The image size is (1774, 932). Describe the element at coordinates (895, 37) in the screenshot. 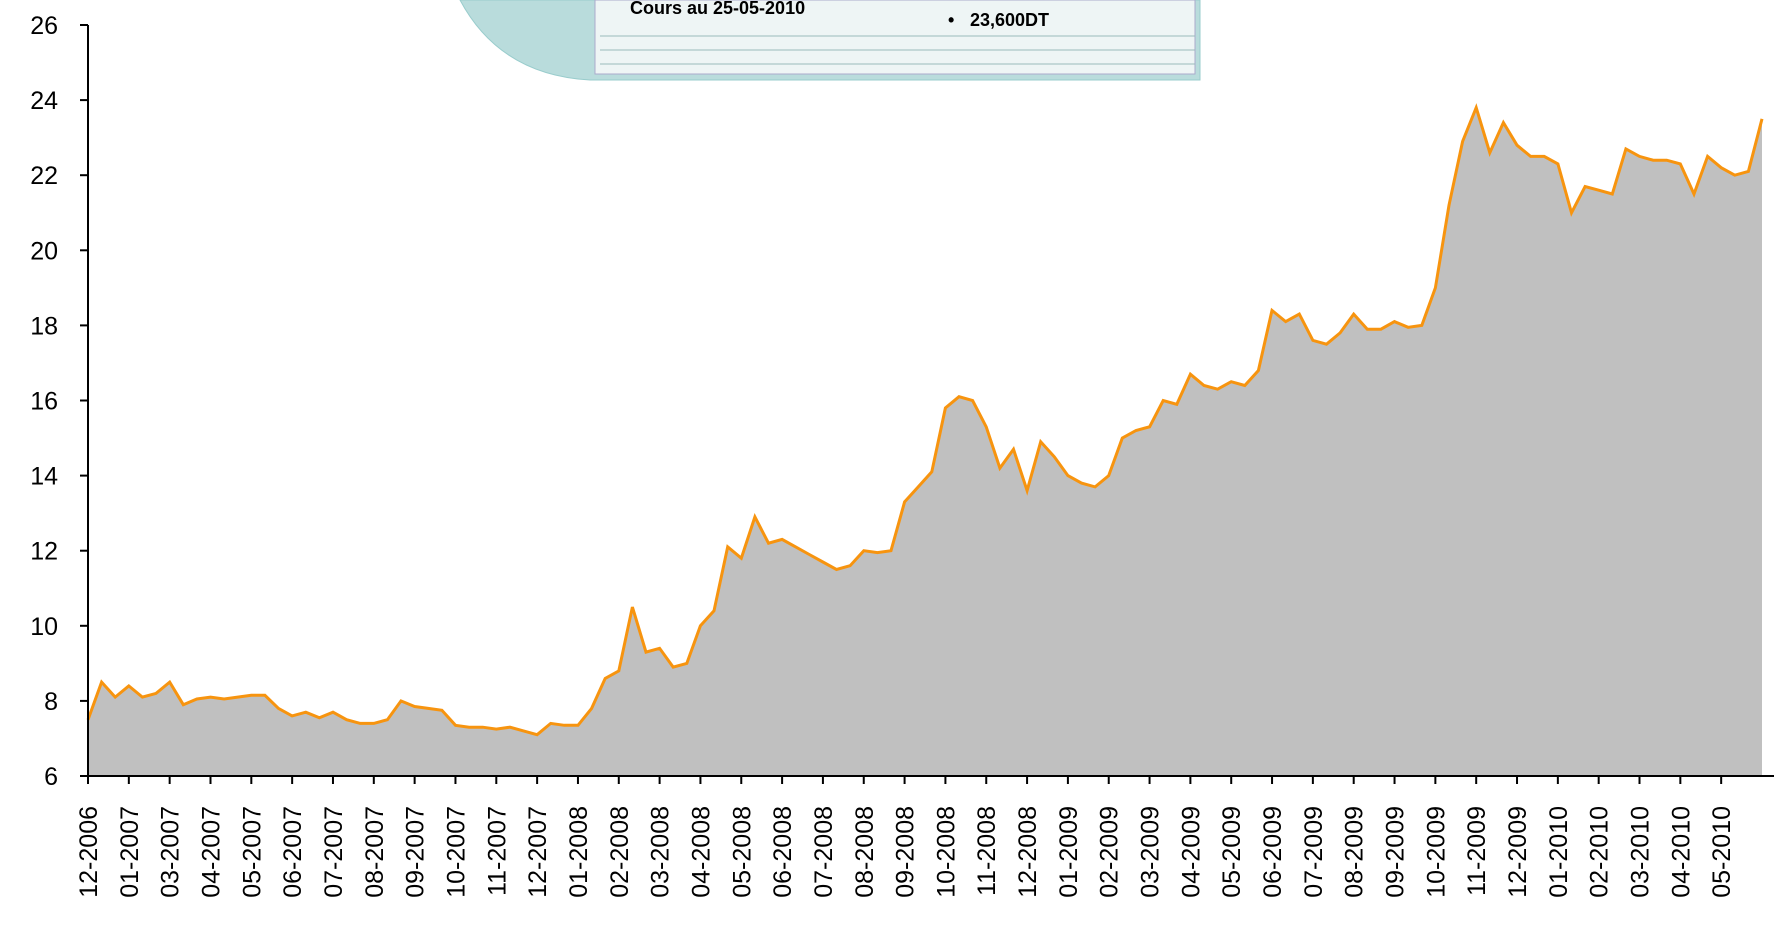

I see `box-panel` at that location.